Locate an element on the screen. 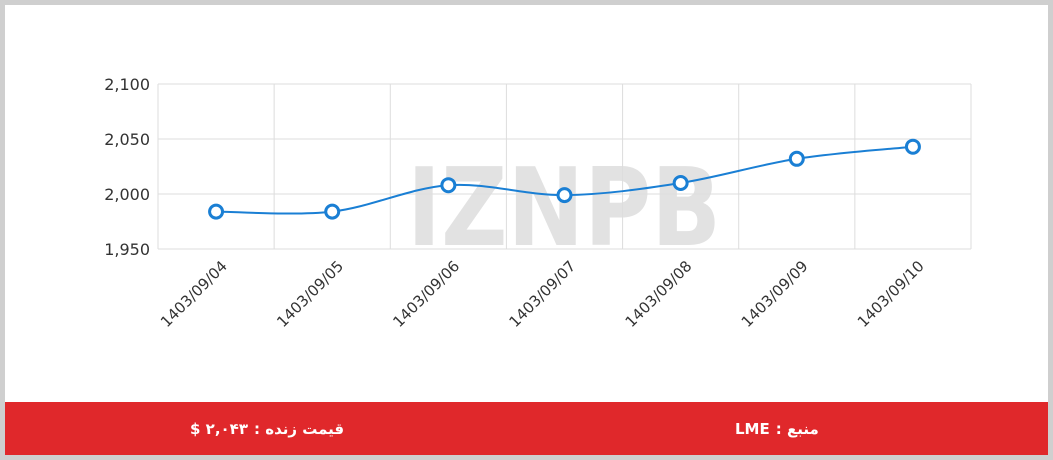 This screenshot has height=460, width=1053. y-tick-label: 2,050 is located at coordinates (127, 139).